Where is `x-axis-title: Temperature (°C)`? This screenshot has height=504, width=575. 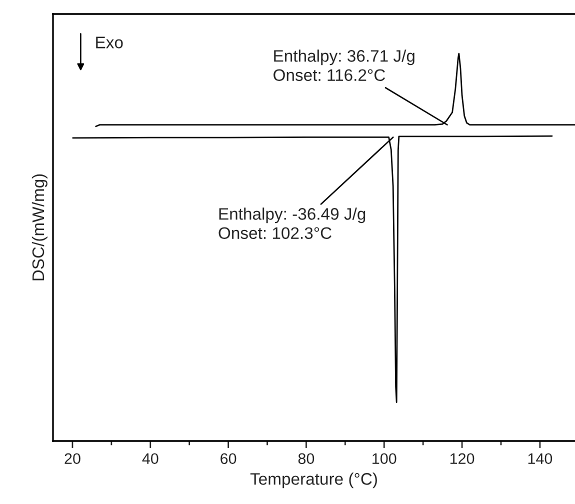 x-axis-title: Temperature (°C) is located at coordinates (313, 480).